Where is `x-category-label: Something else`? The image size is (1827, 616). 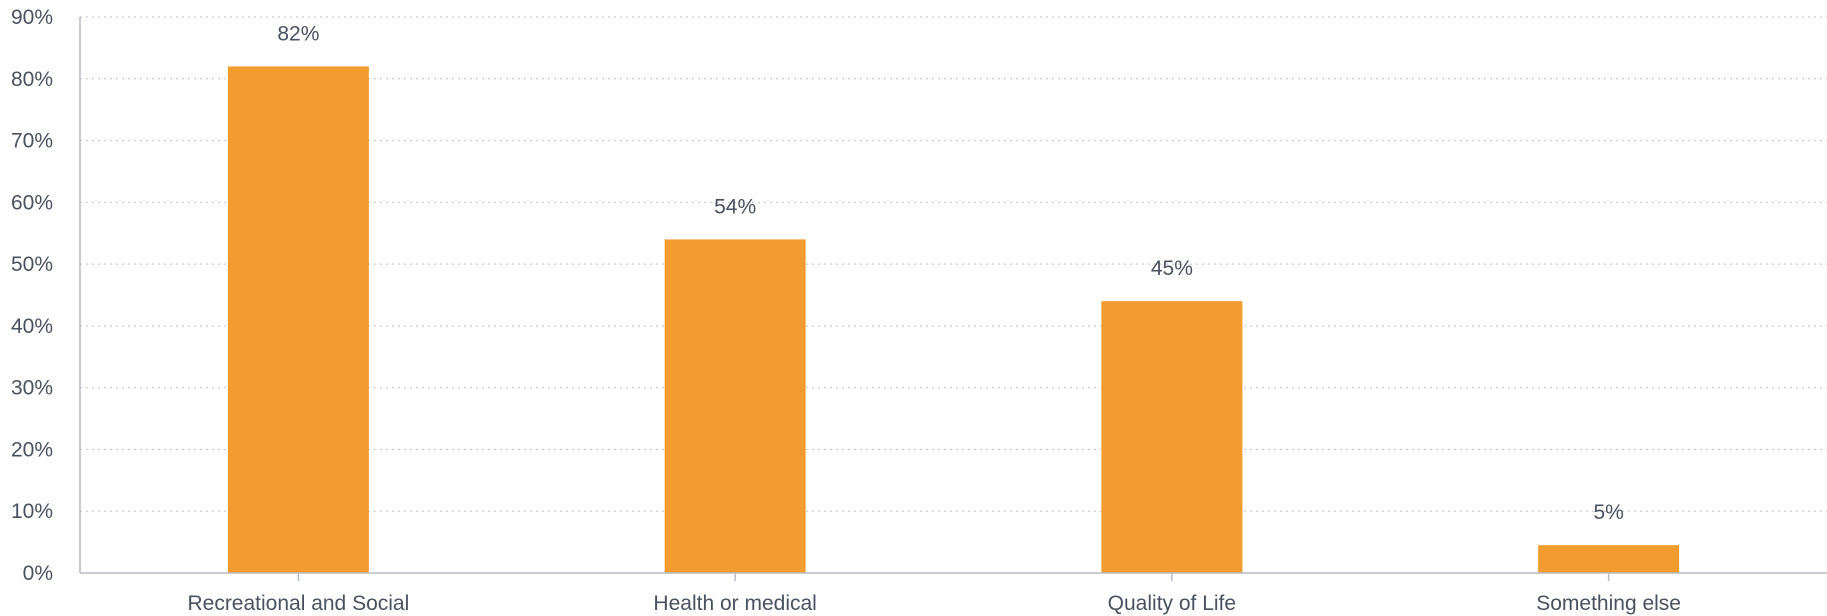 x-category-label: Something else is located at coordinates (1608, 603).